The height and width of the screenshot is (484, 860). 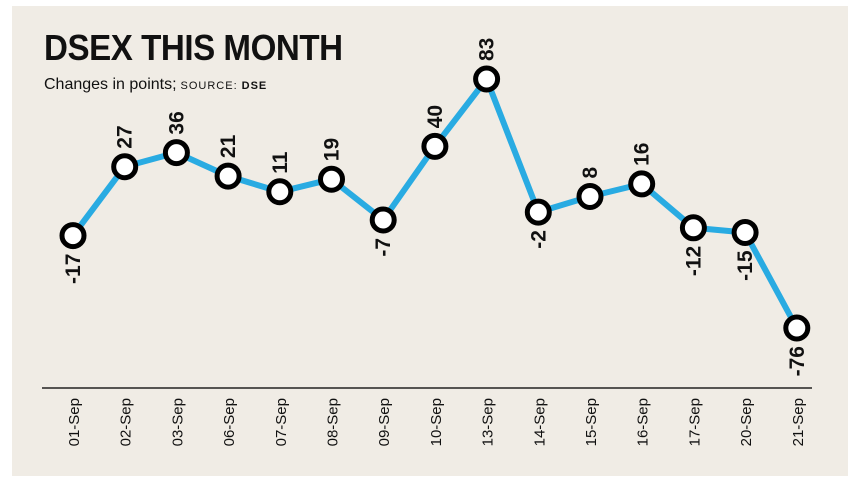 What do you see at coordinates (126, 422) in the screenshot?
I see `x-tick-label: 02-Sep` at bounding box center [126, 422].